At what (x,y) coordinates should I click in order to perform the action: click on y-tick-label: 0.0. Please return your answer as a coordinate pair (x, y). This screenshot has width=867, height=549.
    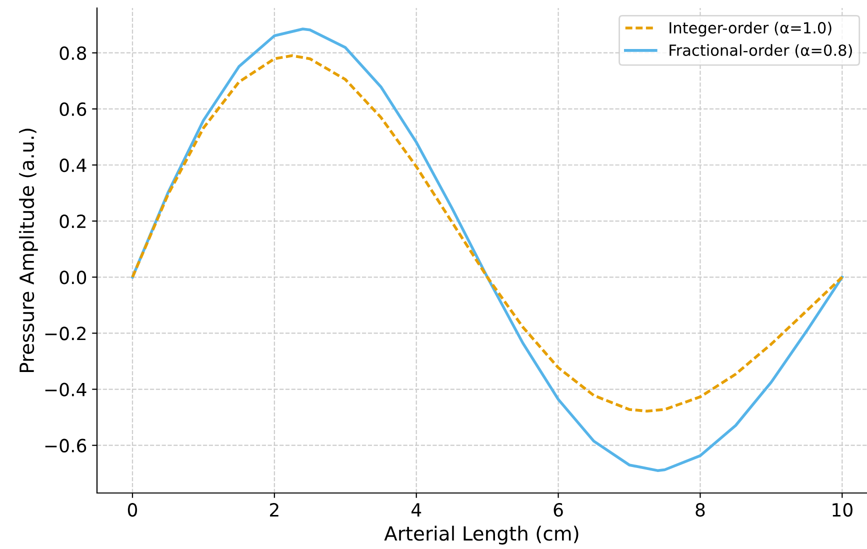
    Looking at the image, I should click on (73, 277).